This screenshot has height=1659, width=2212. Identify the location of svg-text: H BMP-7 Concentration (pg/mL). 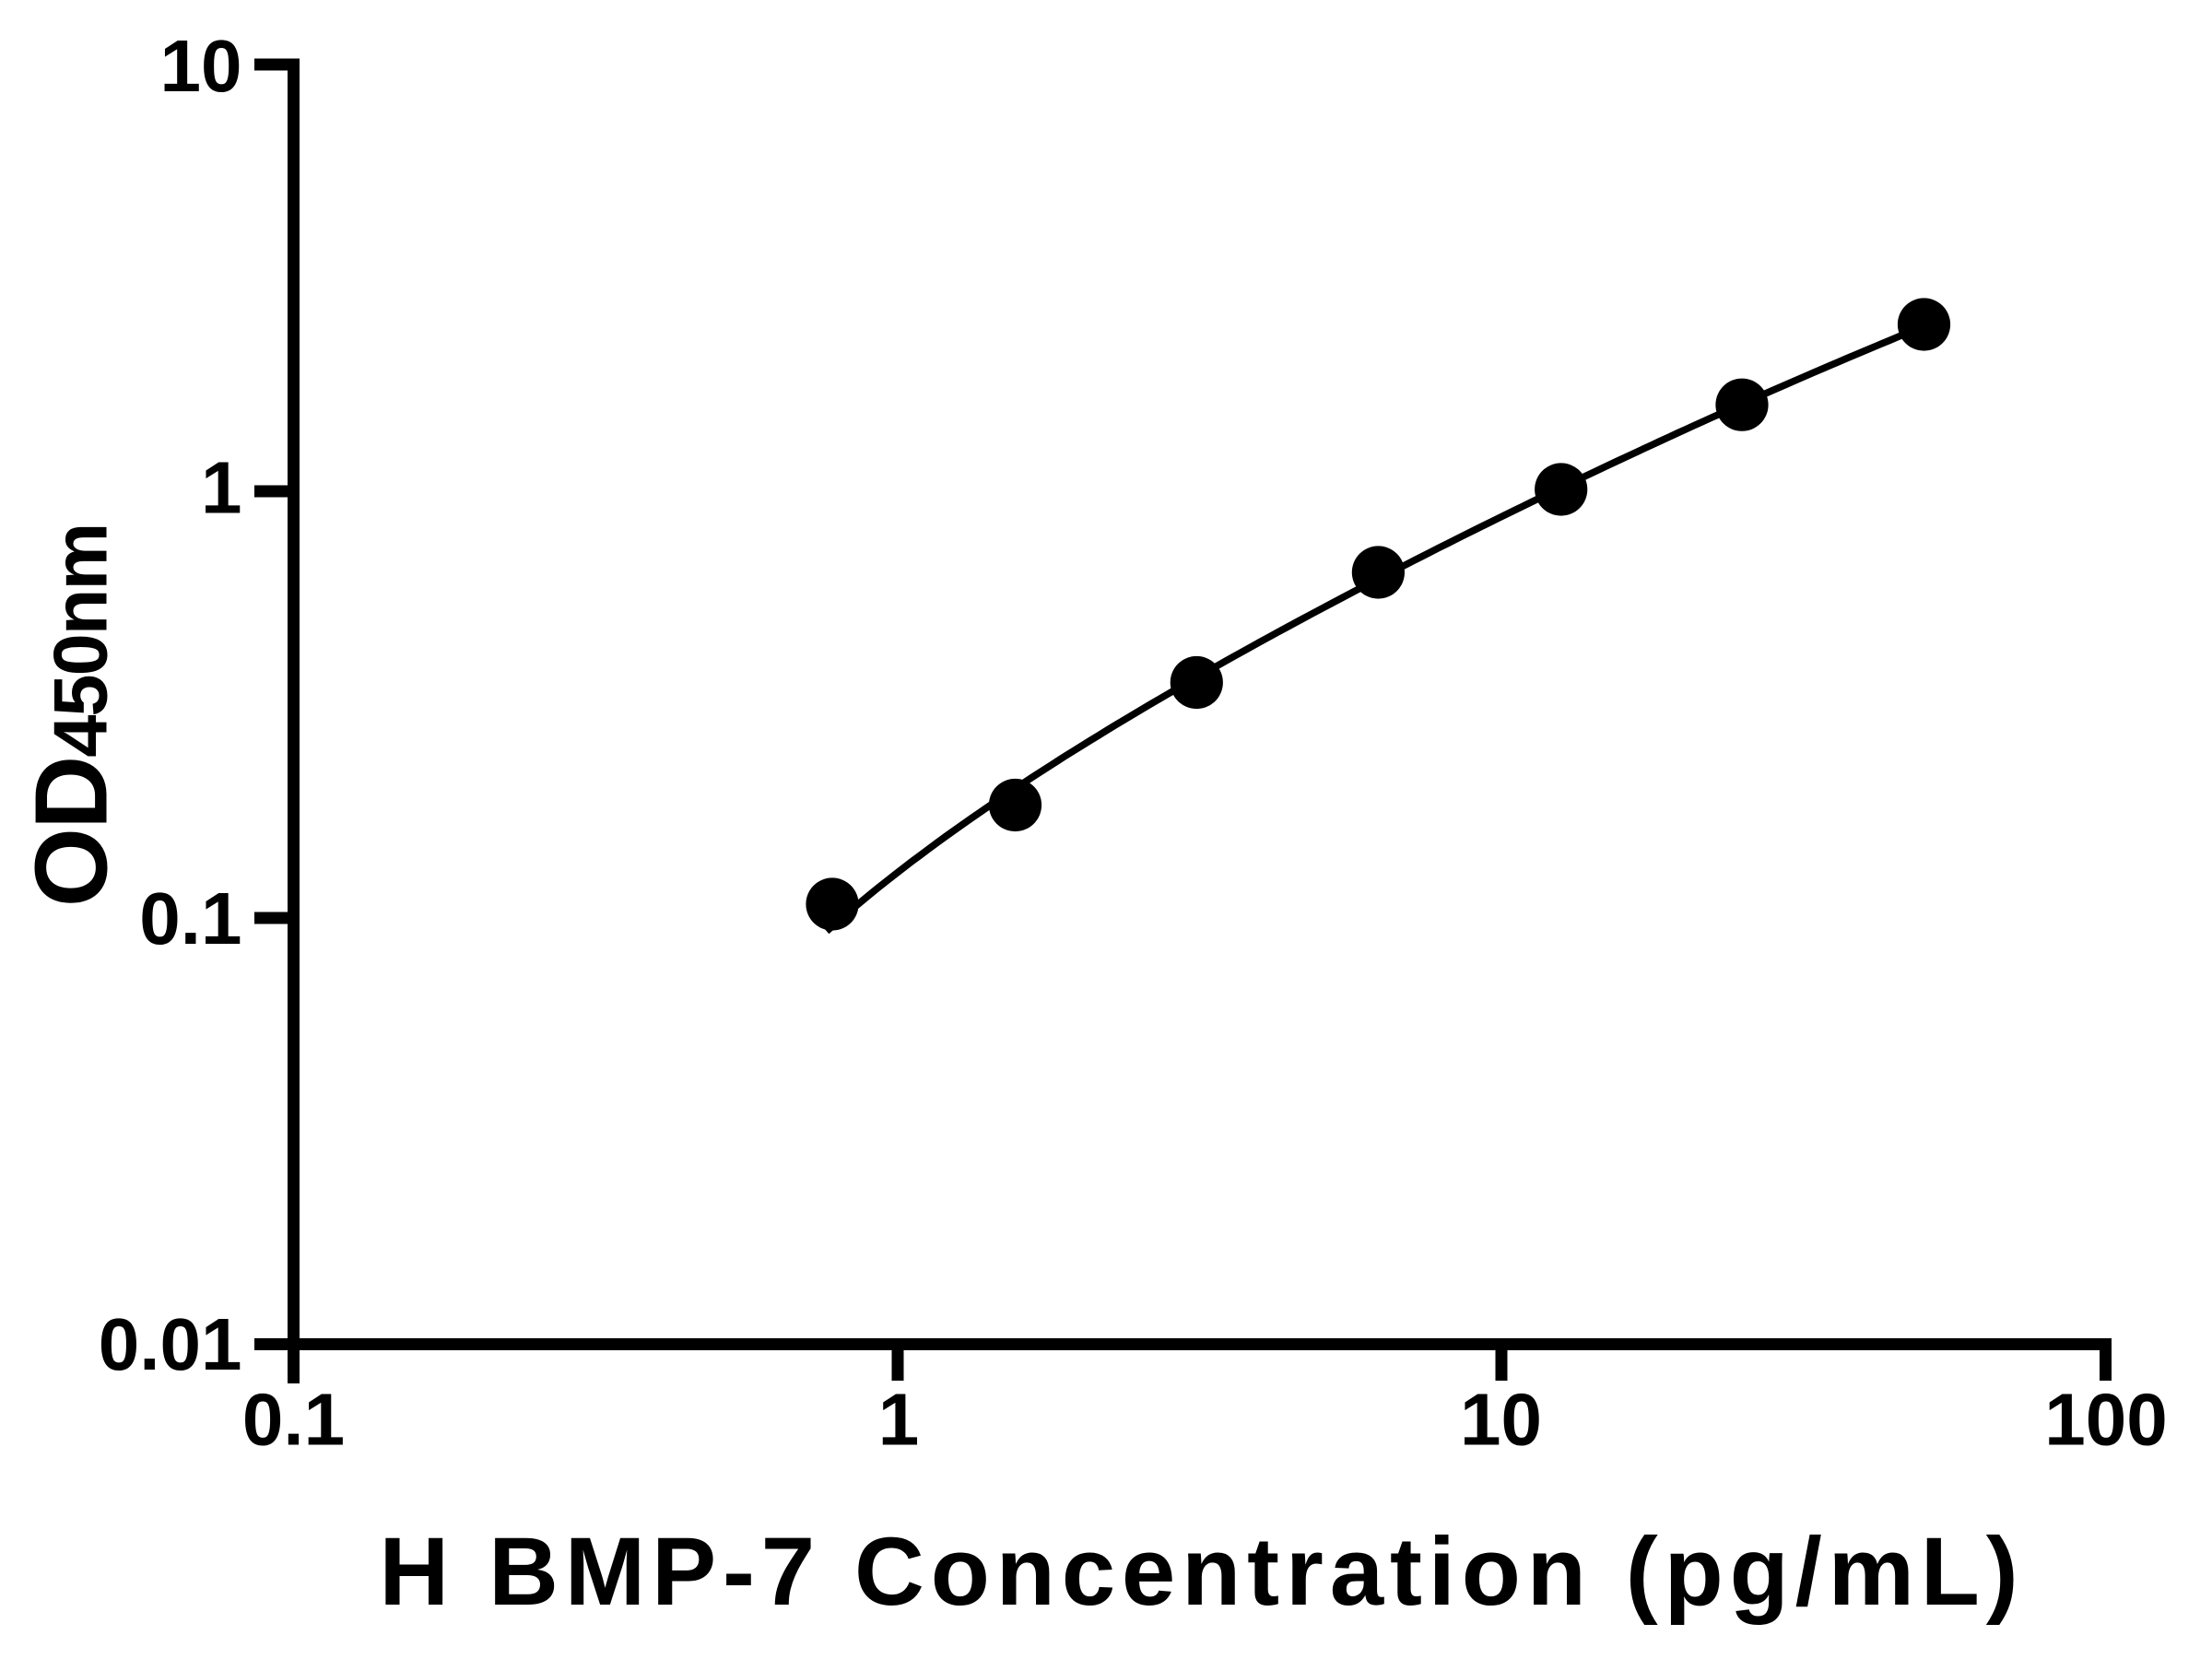
(1201, 1572).